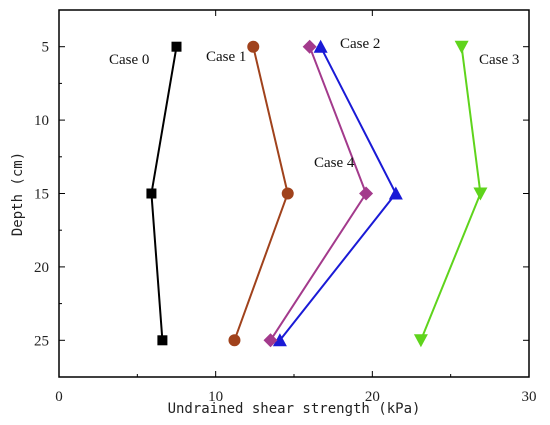 This screenshot has height=425, width=550. Describe the element at coordinates (129, 60) in the screenshot. I see `case-0-label: Case 0` at that location.